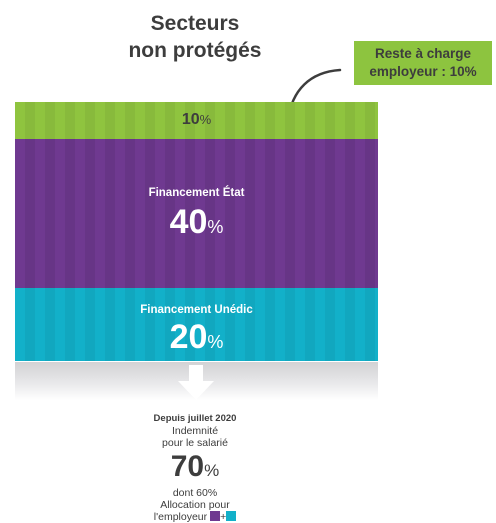  I want to click on segment-unedic-label: Financement Unédic, so click(196, 310).